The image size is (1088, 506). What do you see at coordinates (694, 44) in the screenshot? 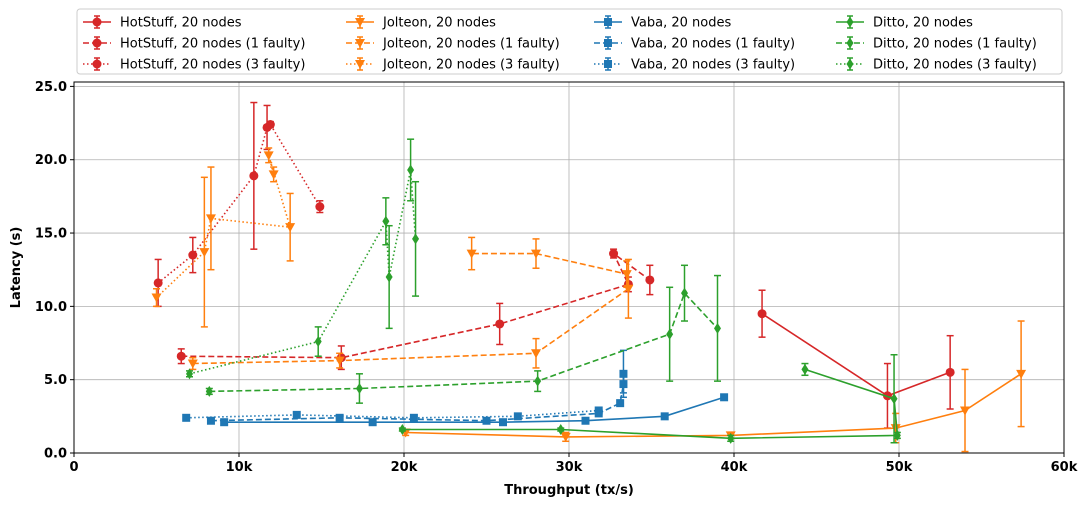
I see `legend-entry: Vaba, 20 nodes (1 faulty)` at bounding box center [694, 44].